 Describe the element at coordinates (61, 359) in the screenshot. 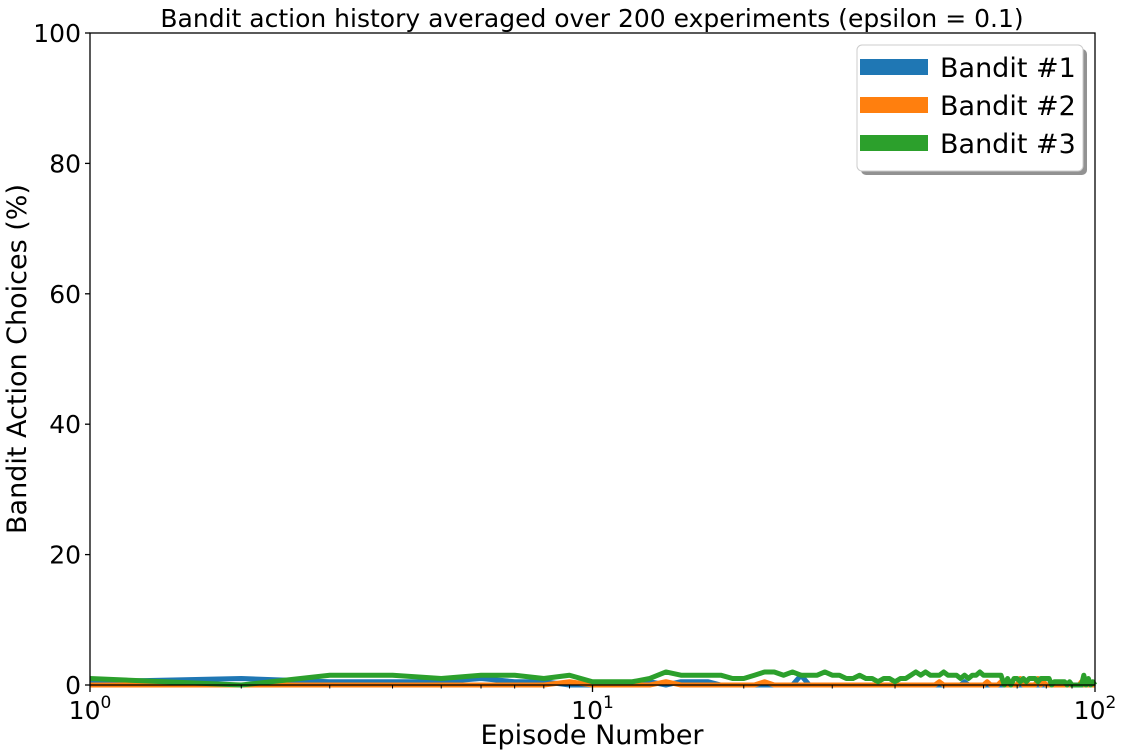

I see `y-axis: 0 20 40 60 80 100` at that location.